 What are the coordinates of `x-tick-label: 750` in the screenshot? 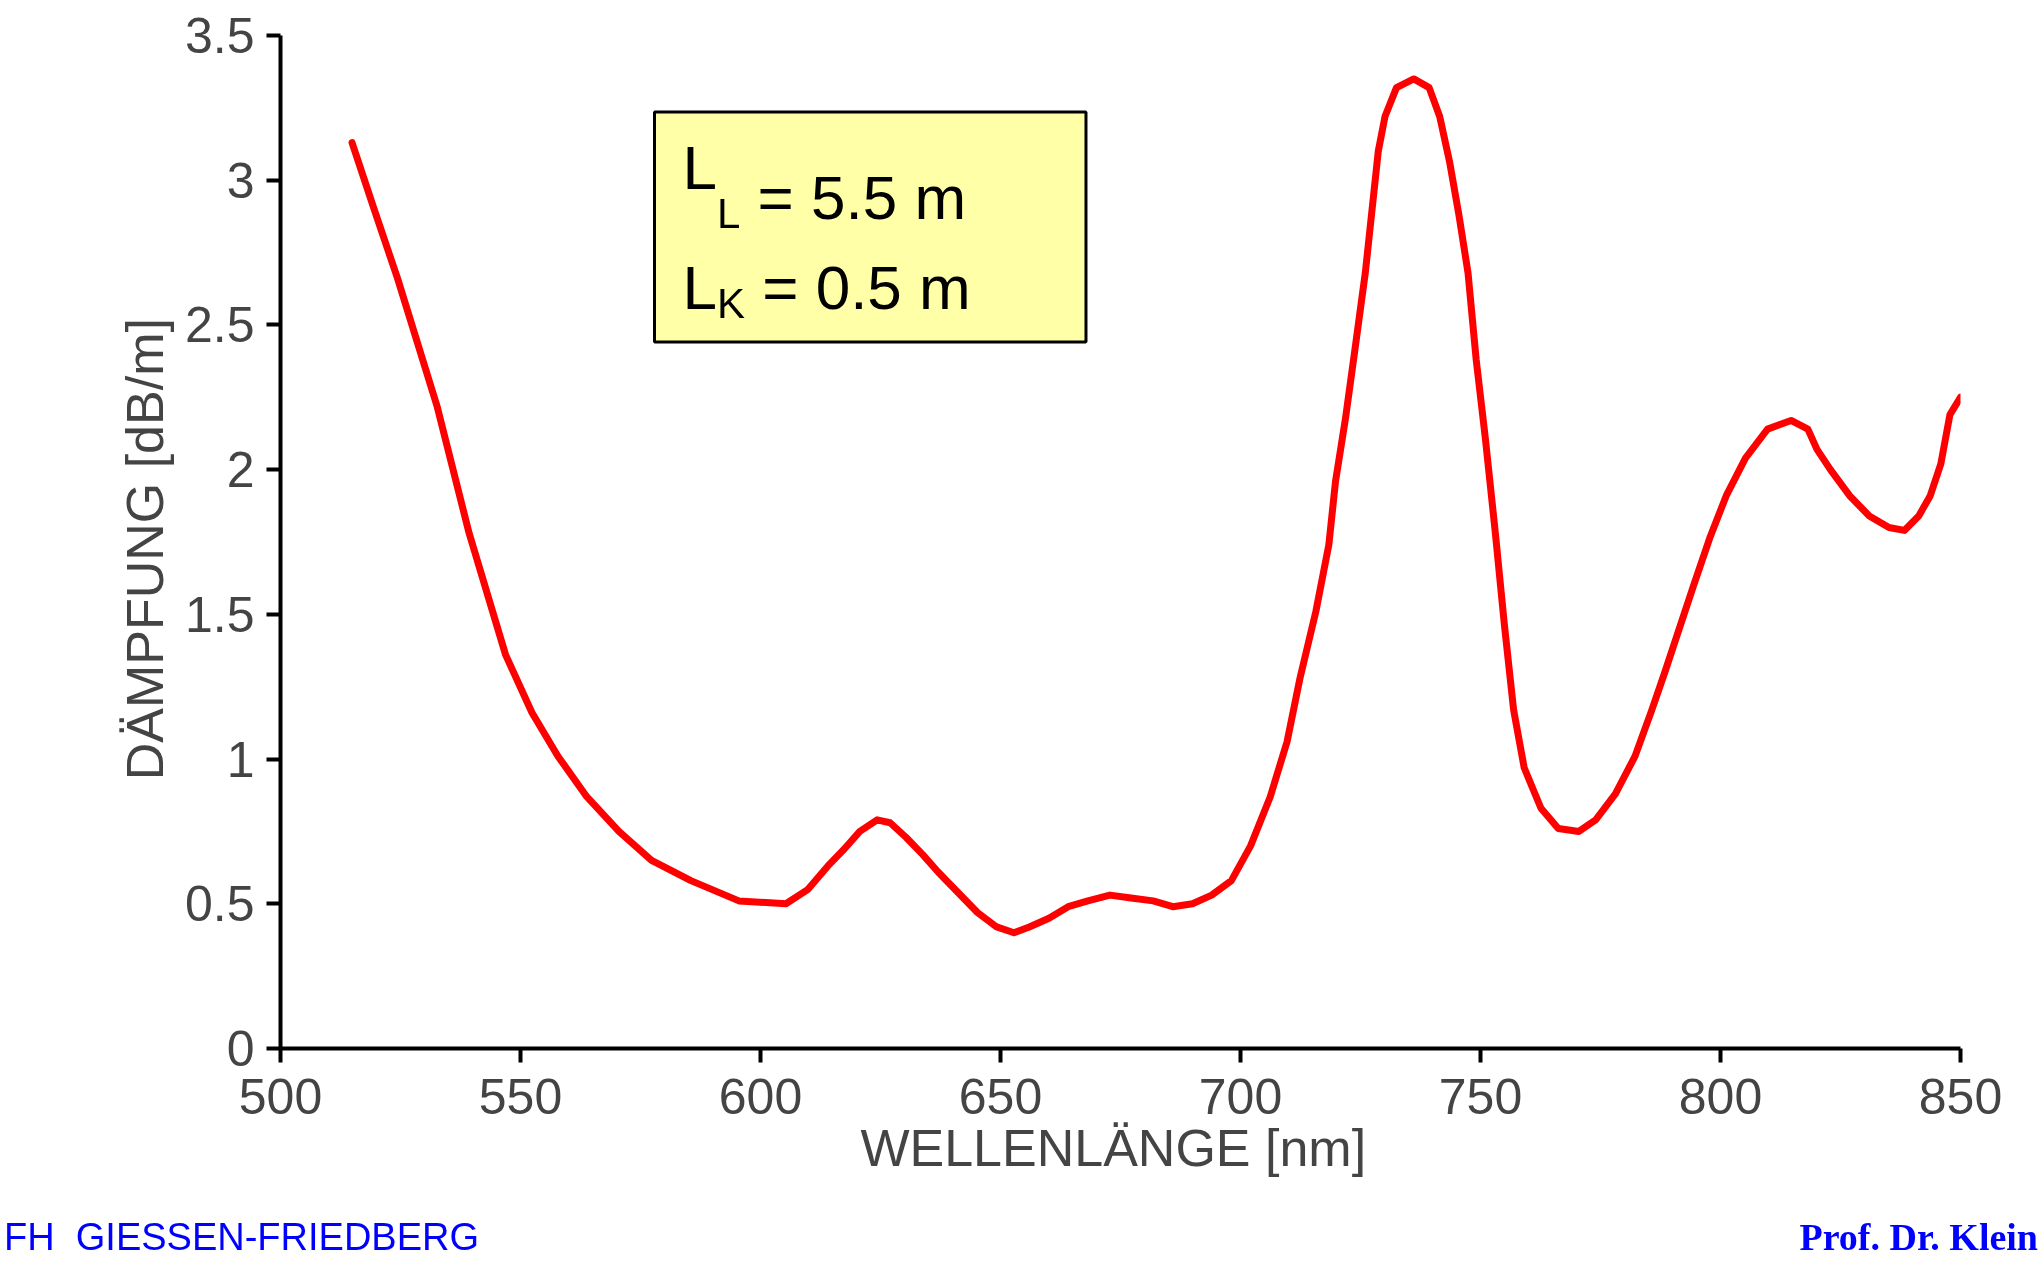 It's located at (1480, 1096).